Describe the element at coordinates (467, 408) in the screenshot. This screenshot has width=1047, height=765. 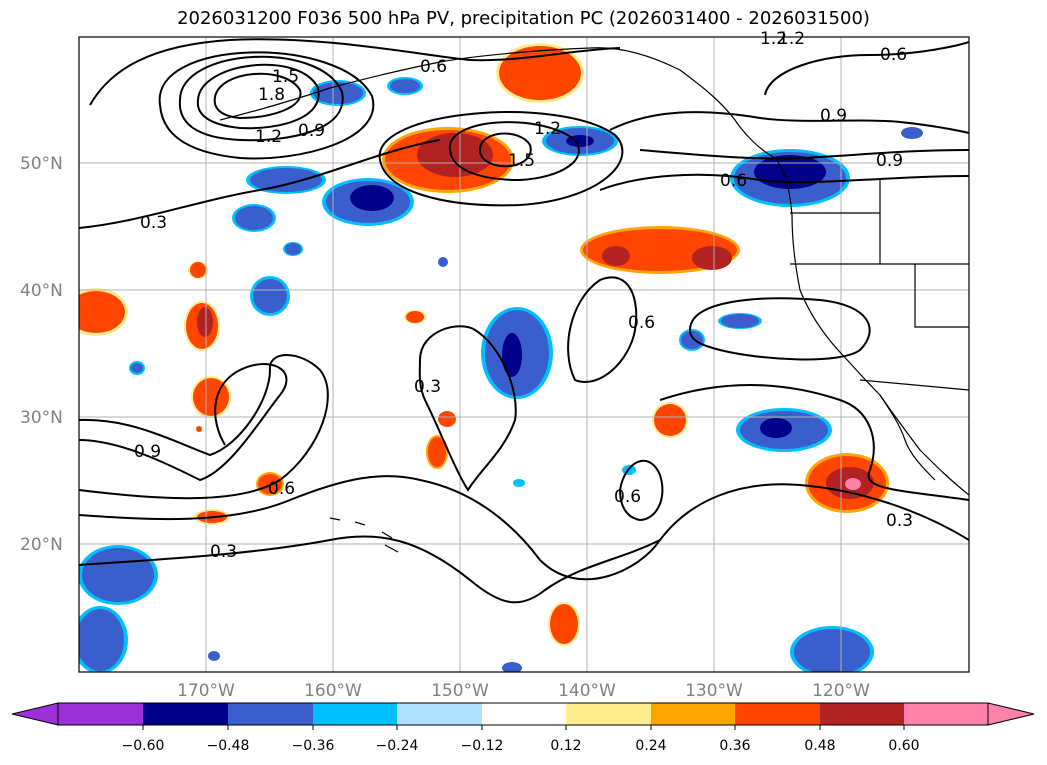
I see `contour-0-3-mid` at that location.